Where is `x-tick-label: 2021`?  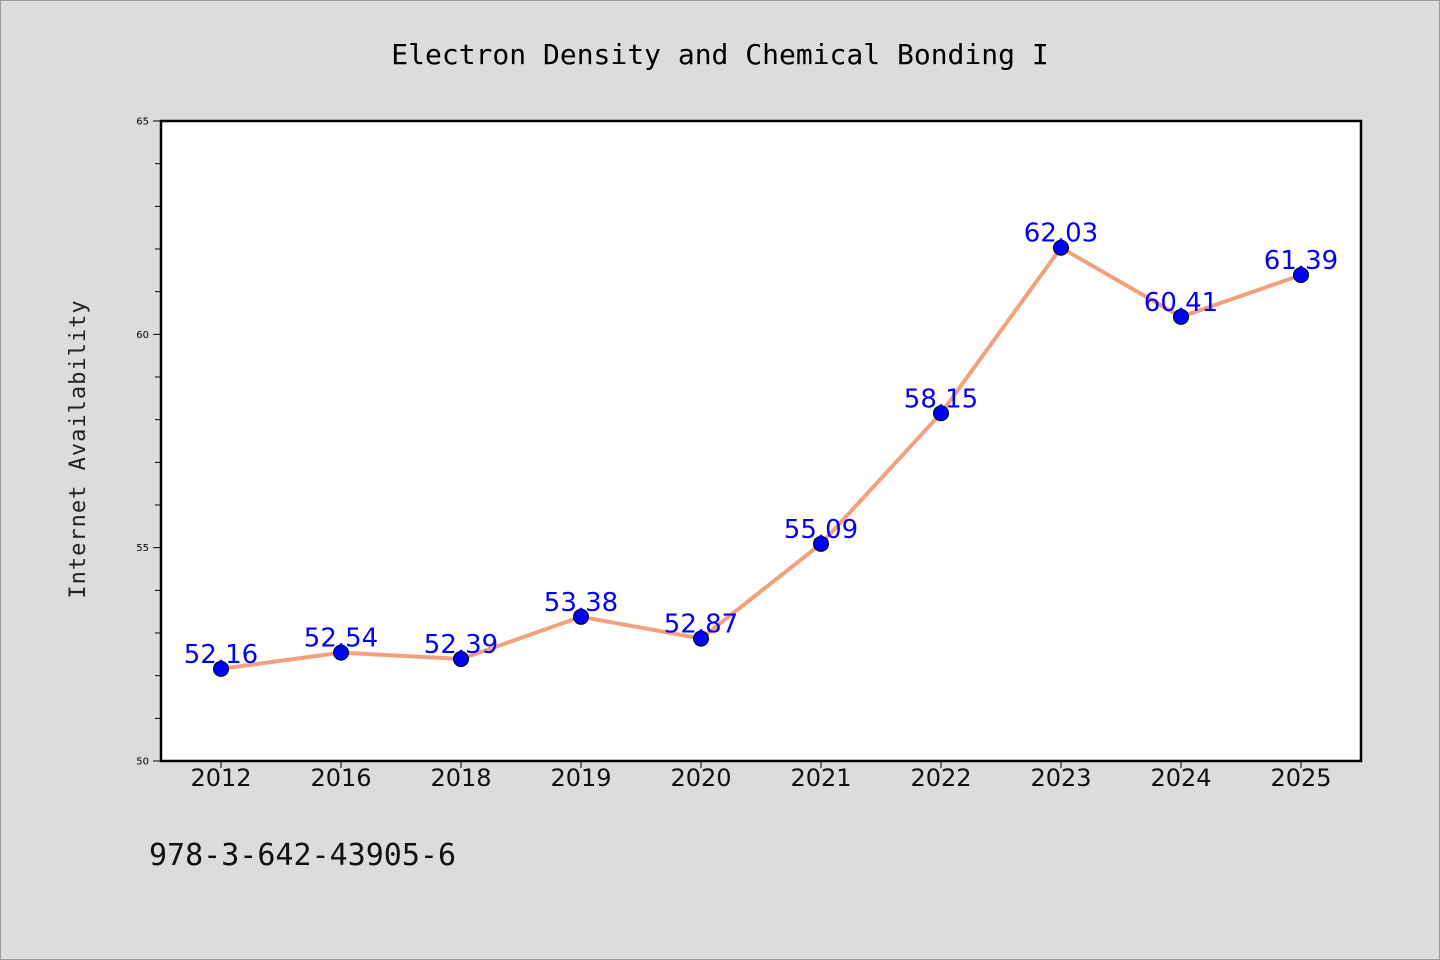
x-tick-label: 2021 is located at coordinates (820, 778).